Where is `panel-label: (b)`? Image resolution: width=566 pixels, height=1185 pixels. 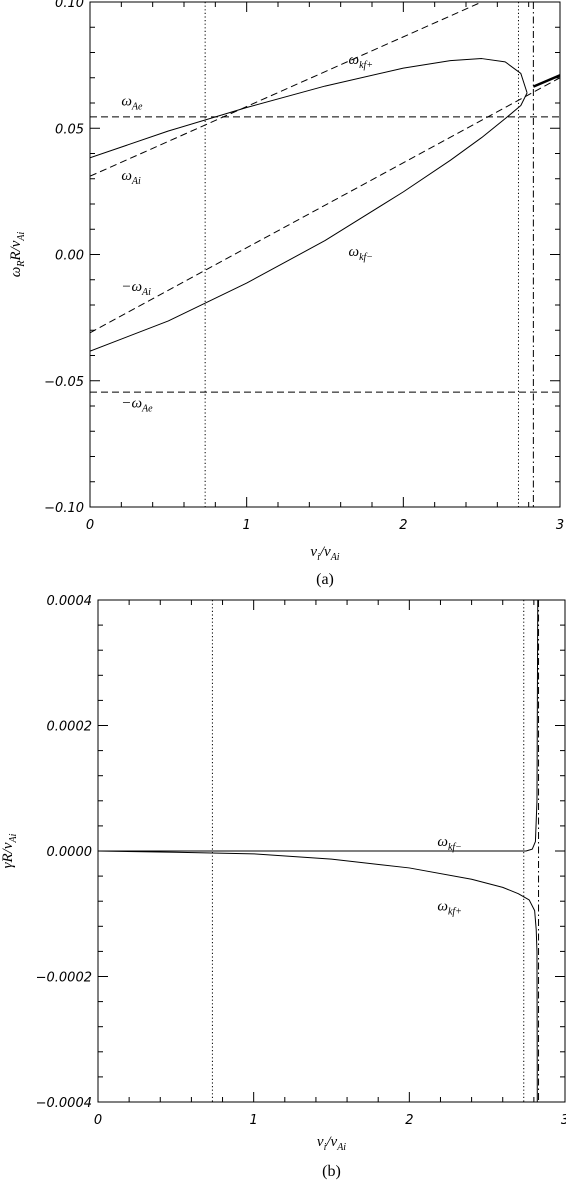 panel-label: (b) is located at coordinates (331, 1171).